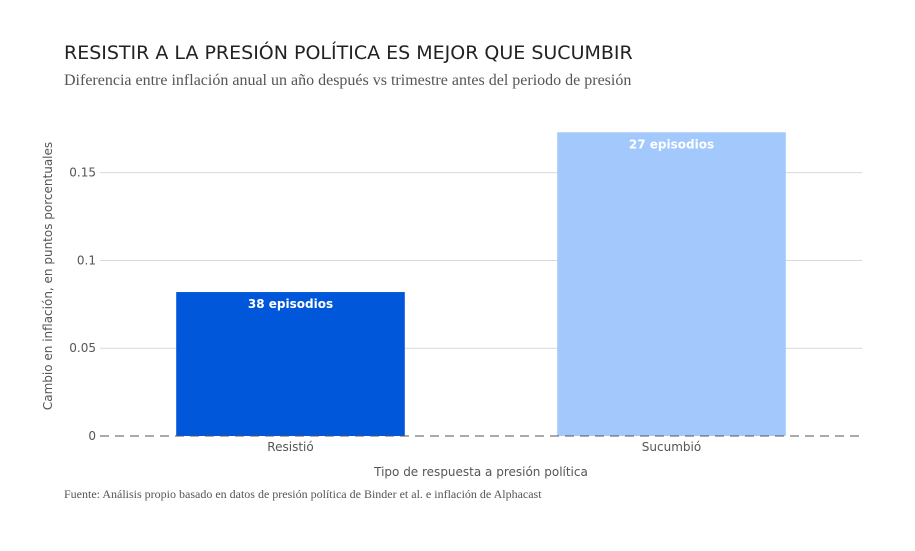  Describe the element at coordinates (290, 447) in the screenshot. I see `x-tick-label: Resistió` at that location.